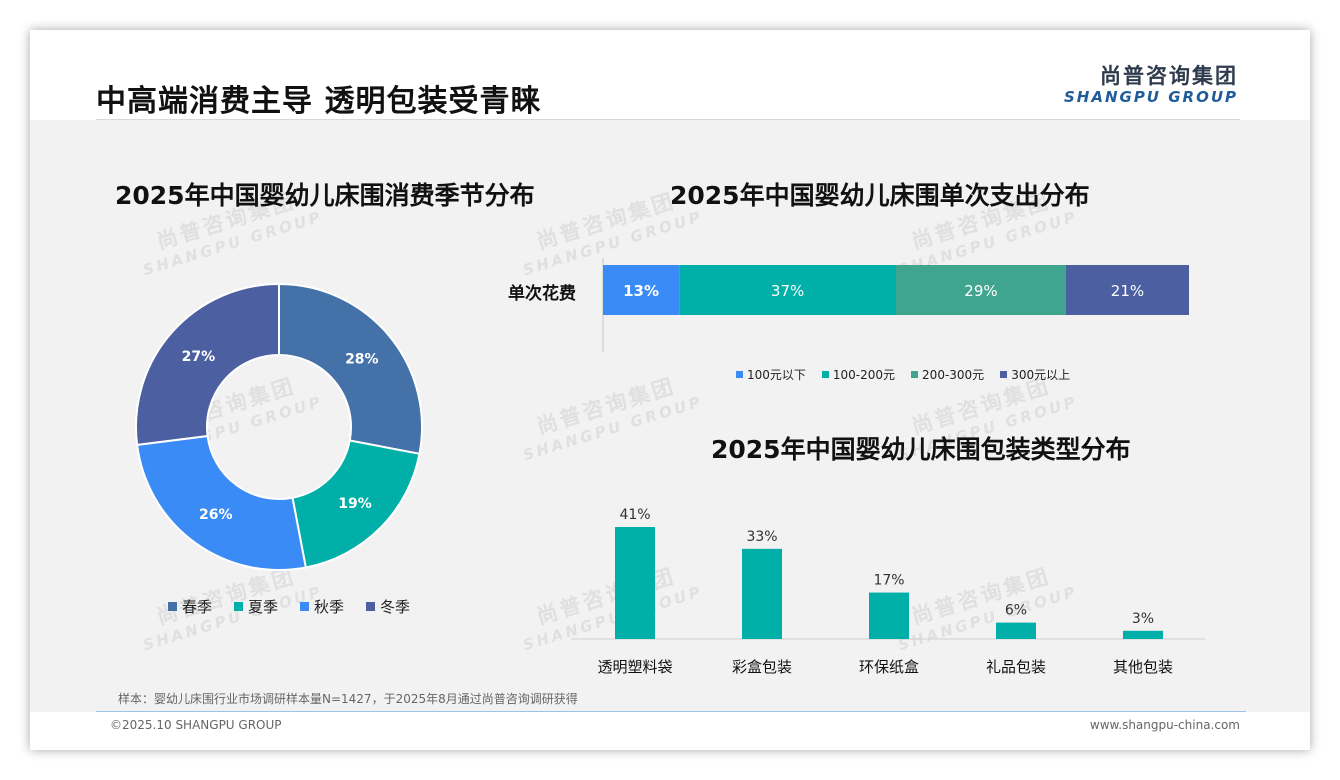  I want to click on package-chart-title: 2025年中国婴幼儿床围包装类型分布, so click(921, 449).